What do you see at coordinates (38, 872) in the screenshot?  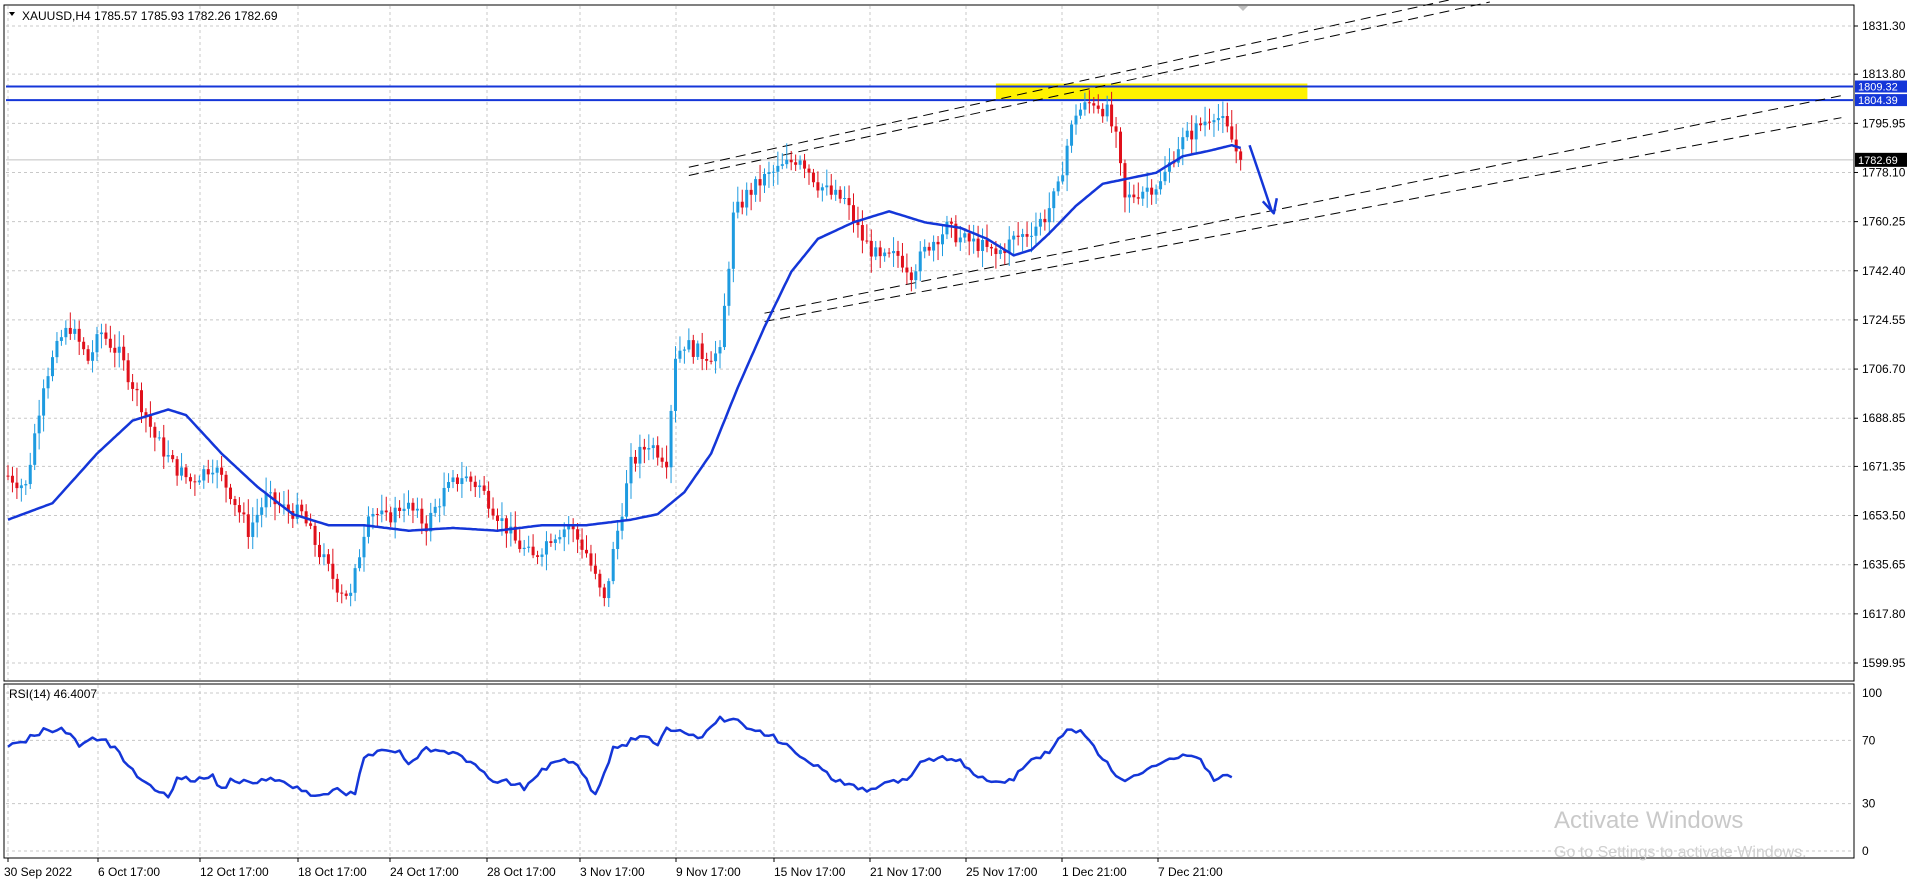 I see `time-tick-label: 30 Sep 2022` at bounding box center [38, 872].